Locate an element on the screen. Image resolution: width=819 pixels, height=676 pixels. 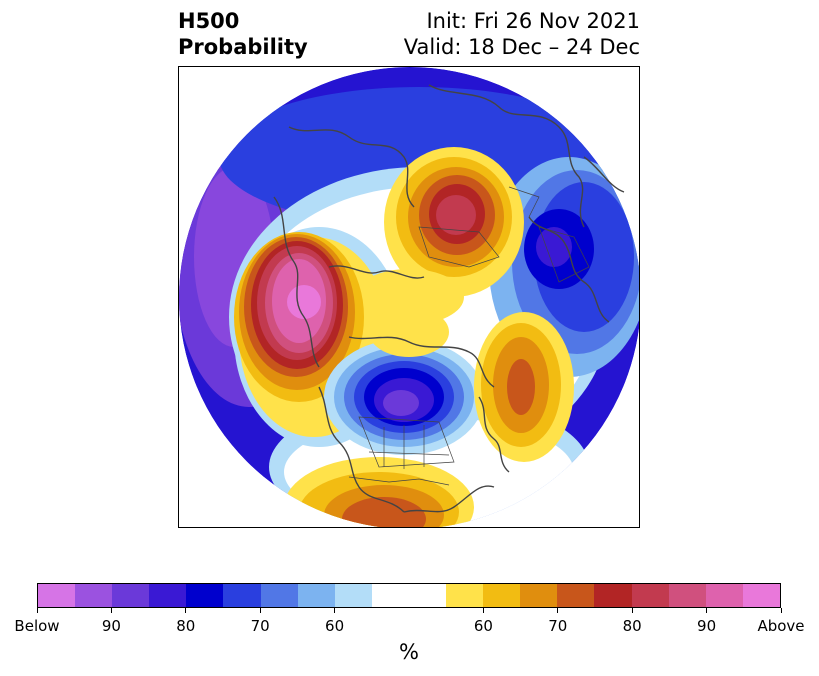
colorbar-unit-label: % is located at coordinates (409, 652).